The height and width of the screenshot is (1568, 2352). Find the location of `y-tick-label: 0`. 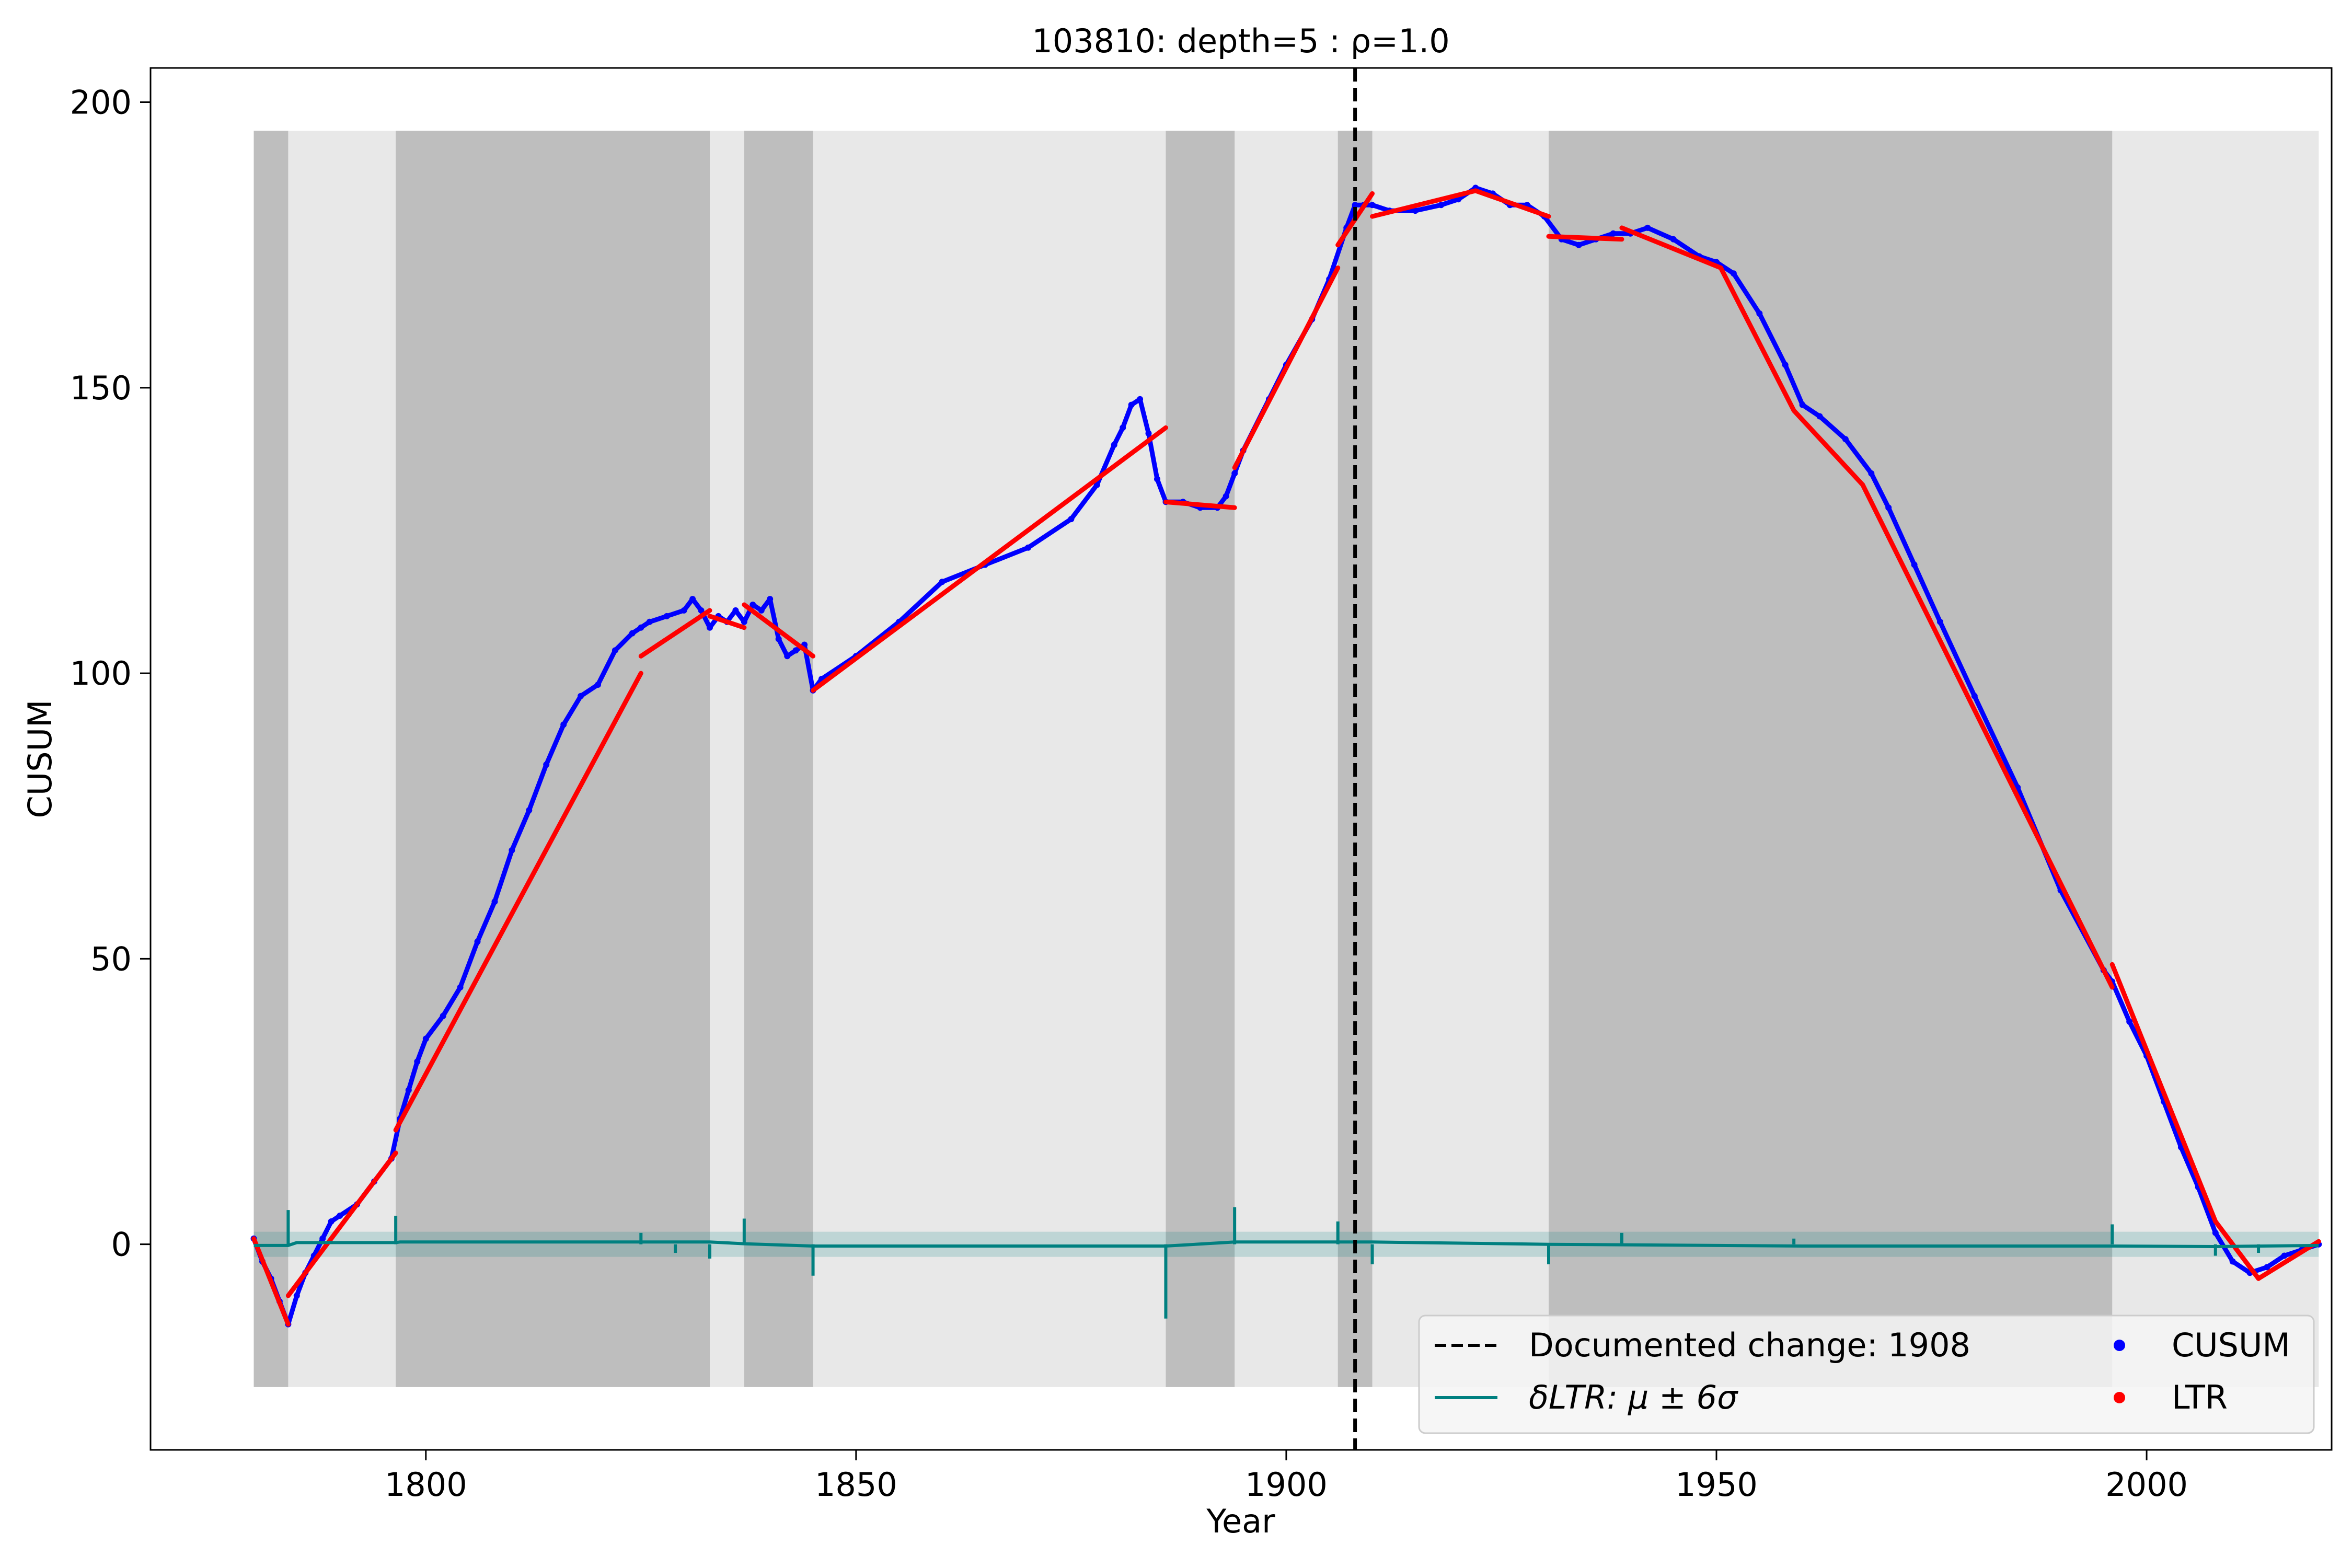

y-tick-label: 0 is located at coordinates (121, 1245).